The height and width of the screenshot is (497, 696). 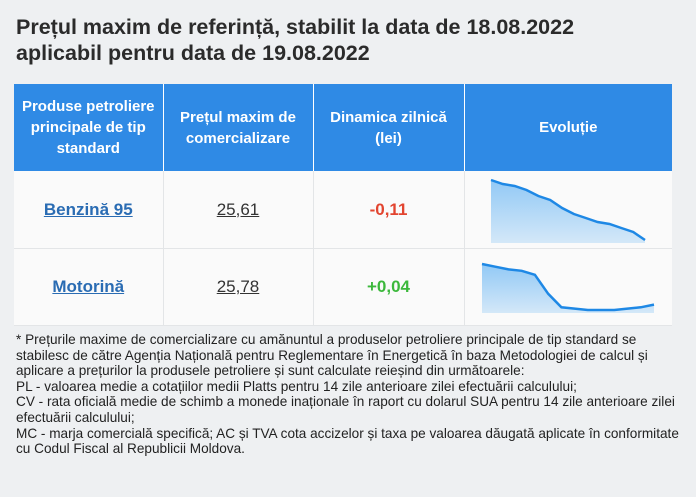 What do you see at coordinates (568, 127) in the screenshot?
I see `header-evolution: Evoluție` at bounding box center [568, 127].